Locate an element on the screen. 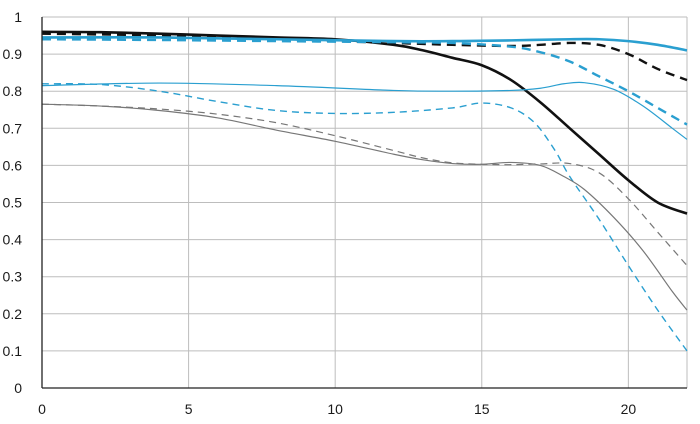 The width and height of the screenshot is (700, 424). y-tick-label: 0.8 is located at coordinates (13, 91).